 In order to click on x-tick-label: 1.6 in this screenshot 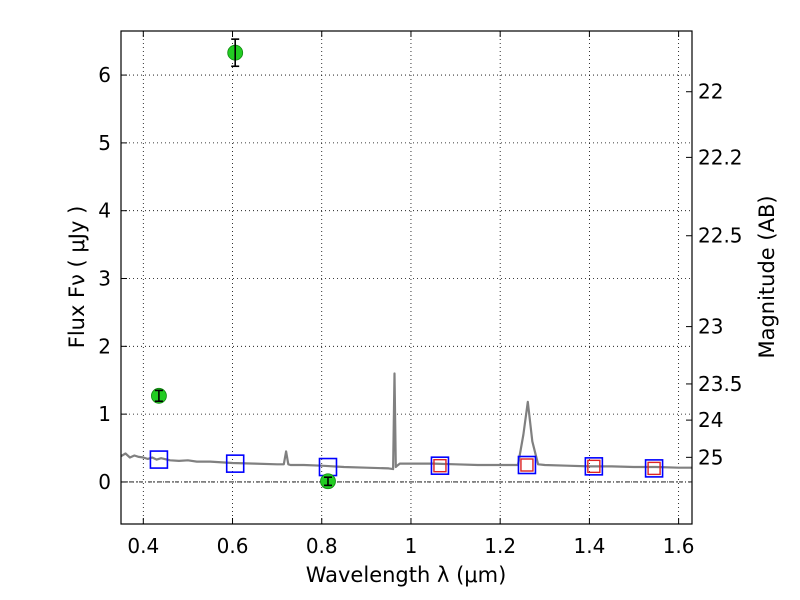, I will do `click(679, 546)`.